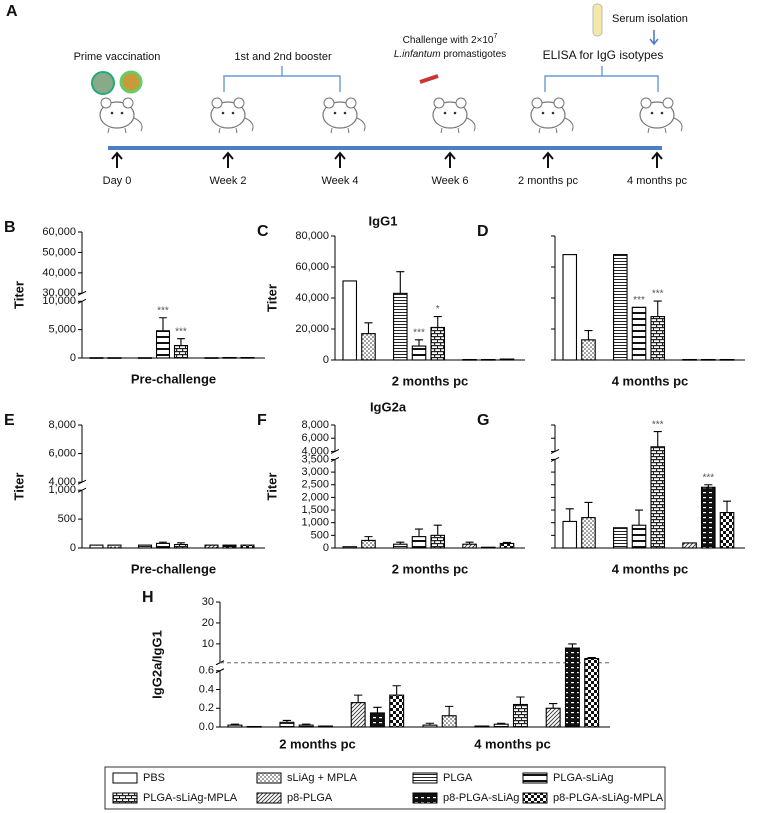 Image resolution: width=774 pixels, height=813 pixels. I want to click on y-tick-label: 10,000, so click(59, 301).